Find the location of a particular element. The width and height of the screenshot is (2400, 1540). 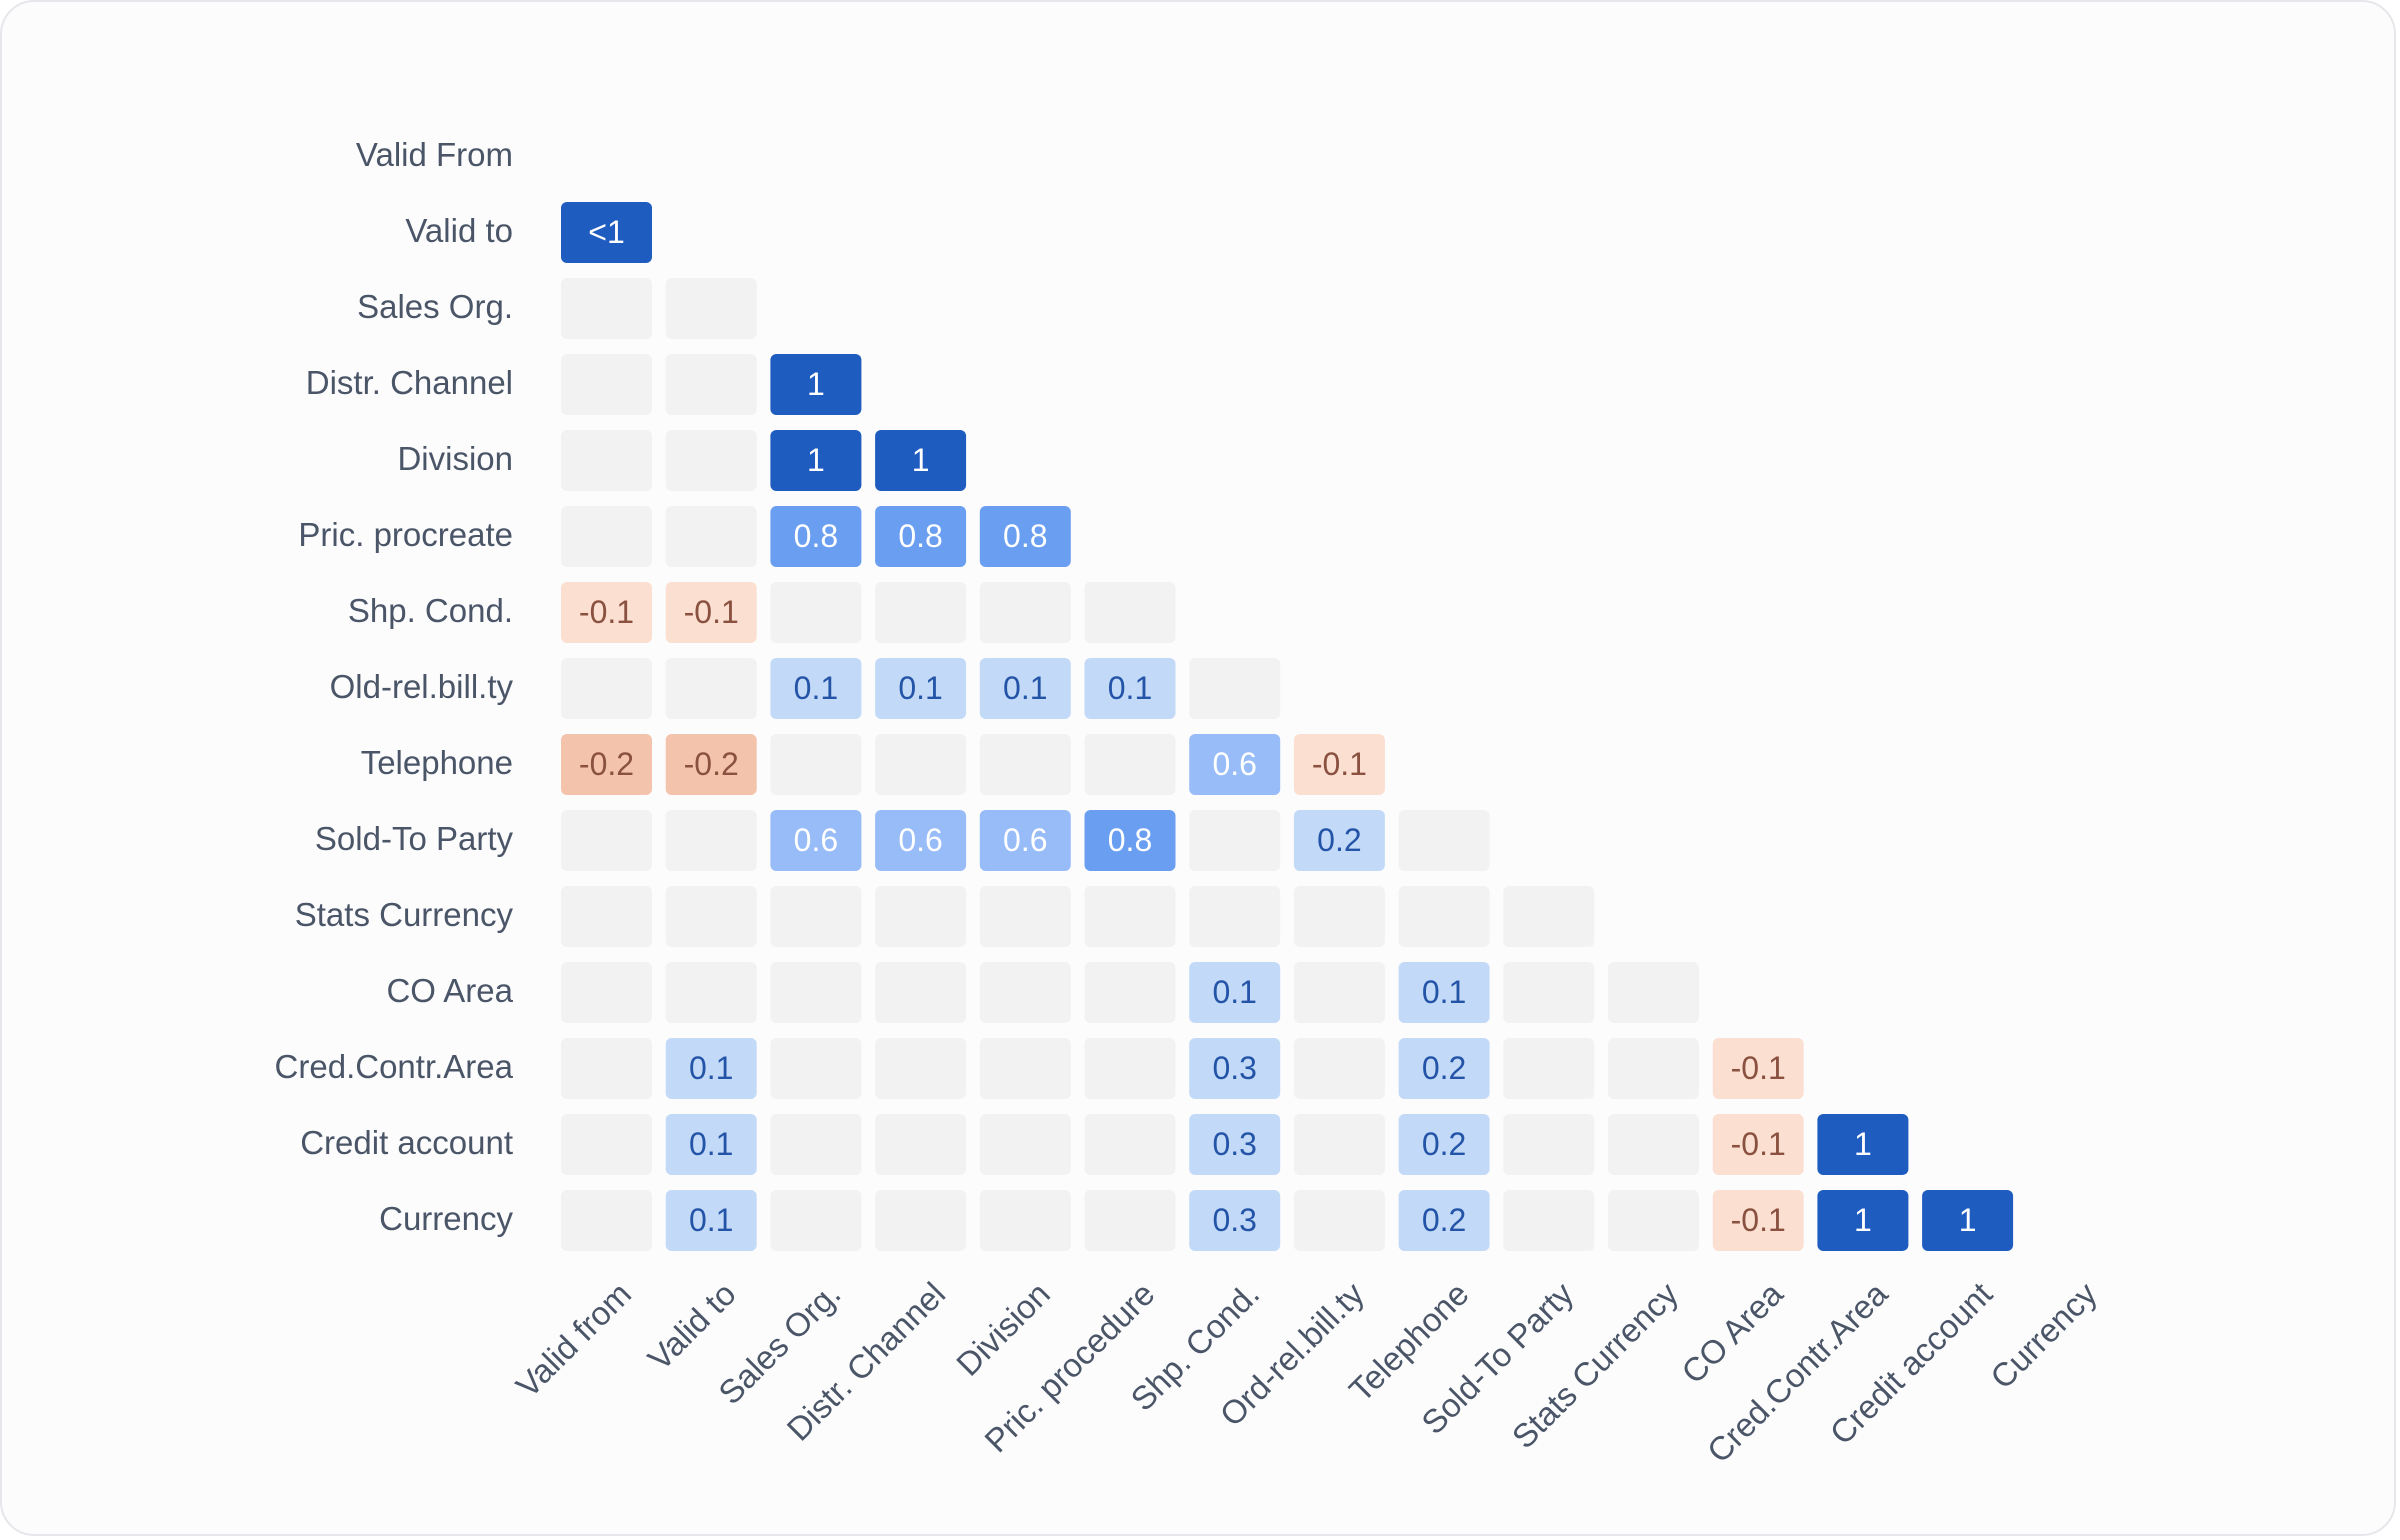

column-label: Currency is located at coordinates (2043, 1335).